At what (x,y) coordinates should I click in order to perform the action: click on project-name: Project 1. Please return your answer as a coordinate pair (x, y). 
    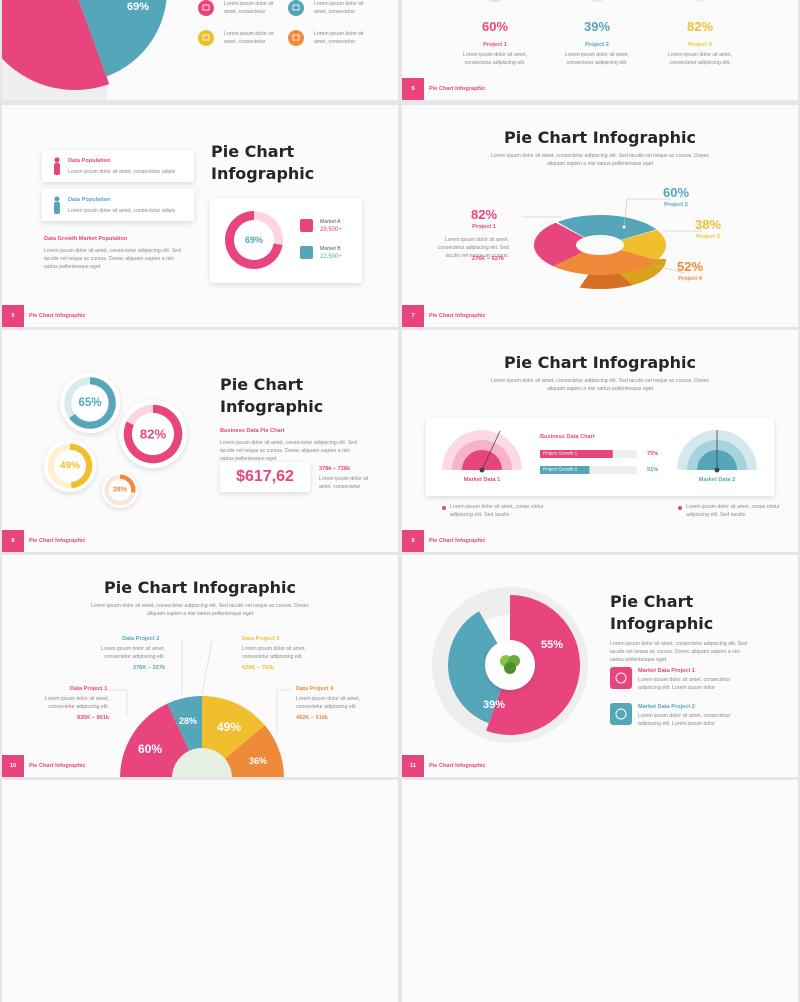
    Looking at the image, I should click on (495, 45).